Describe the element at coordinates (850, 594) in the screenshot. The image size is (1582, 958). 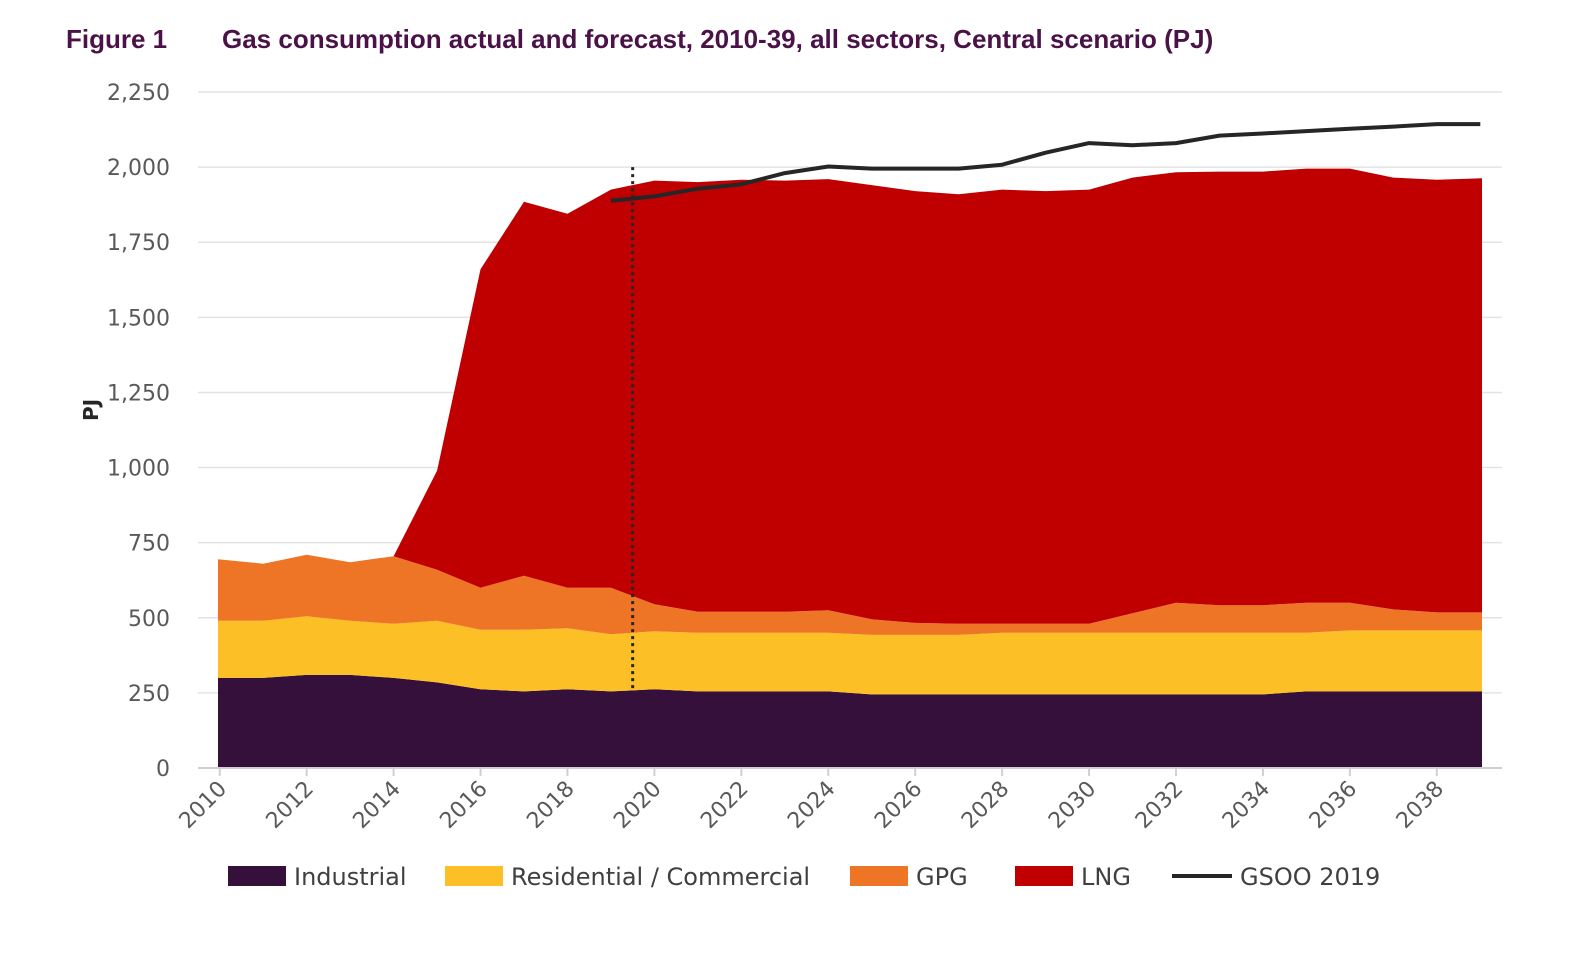
I see `area-gpg` at that location.